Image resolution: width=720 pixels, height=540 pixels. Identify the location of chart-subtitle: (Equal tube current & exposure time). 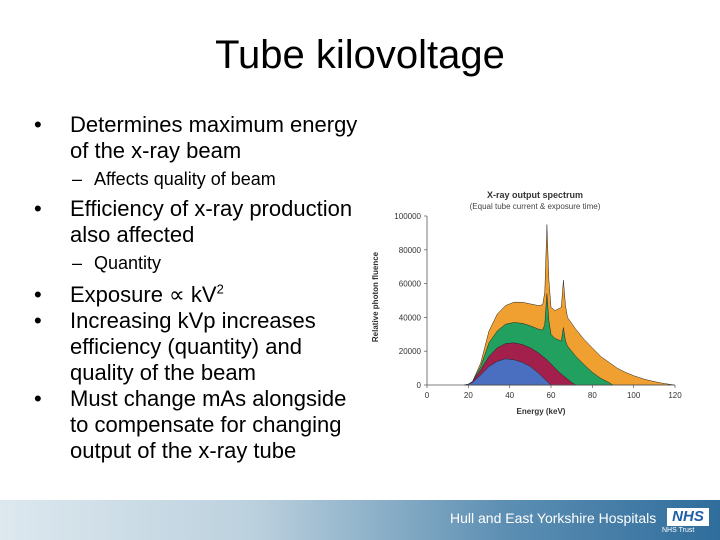
(535, 206).